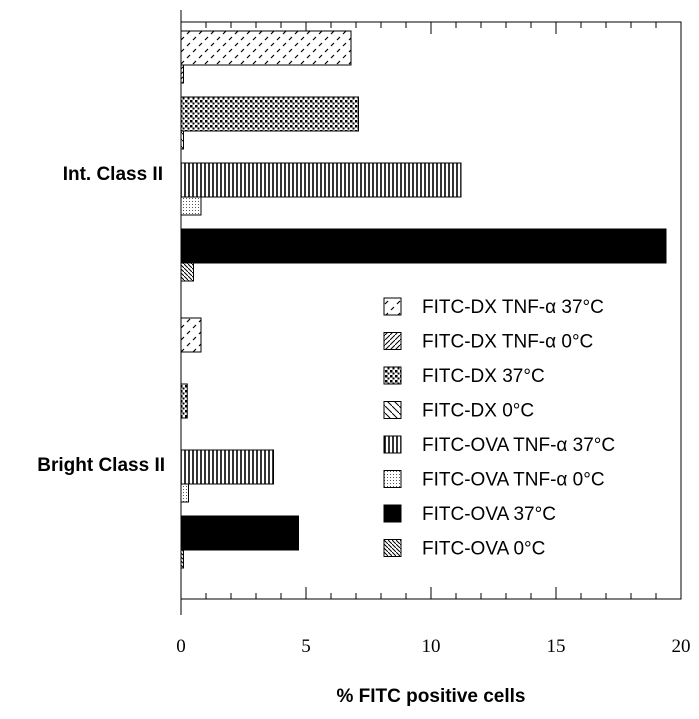 This screenshot has height=719, width=699. What do you see at coordinates (556, 646) in the screenshot?
I see `x-tick-label: 15` at bounding box center [556, 646].